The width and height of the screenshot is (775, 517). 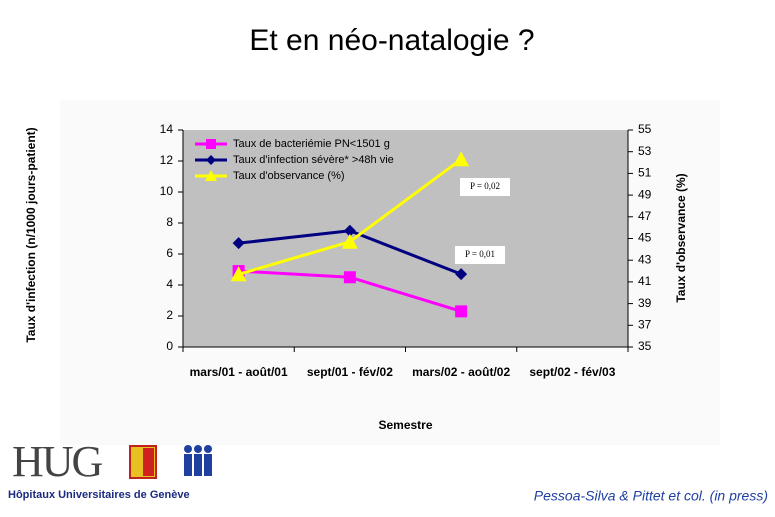 What do you see at coordinates (645, 238) in the screenshot?
I see `y2-tick-label: 45` at bounding box center [645, 238].